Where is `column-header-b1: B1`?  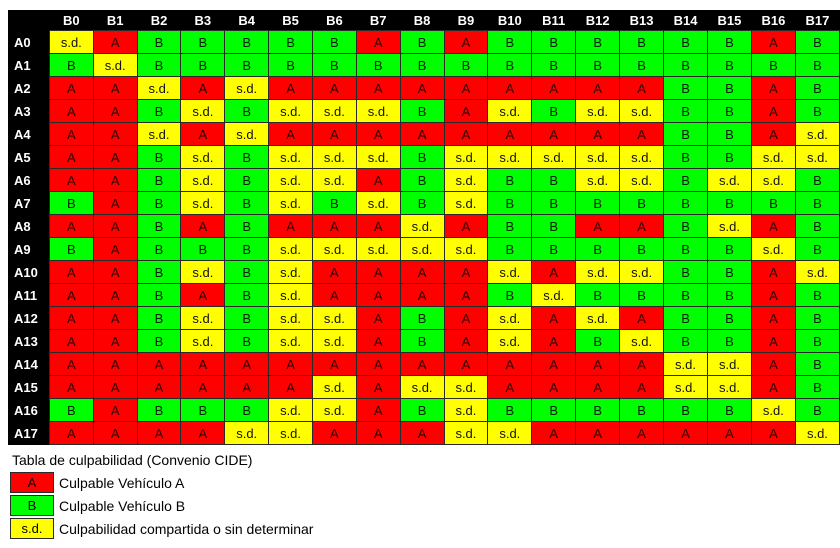
column-header-b1: B1 is located at coordinates (115, 20).